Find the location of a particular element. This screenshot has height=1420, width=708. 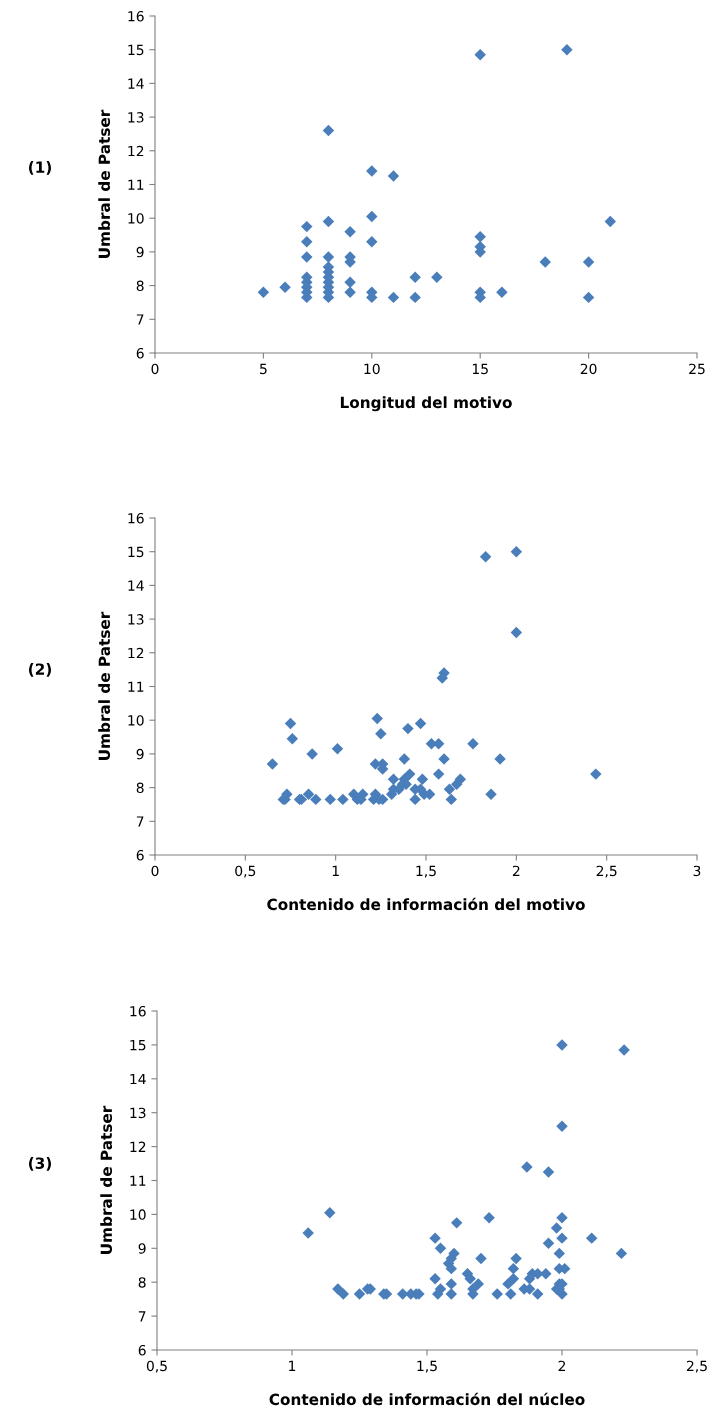

text: (3) is located at coordinates (40, 1164).